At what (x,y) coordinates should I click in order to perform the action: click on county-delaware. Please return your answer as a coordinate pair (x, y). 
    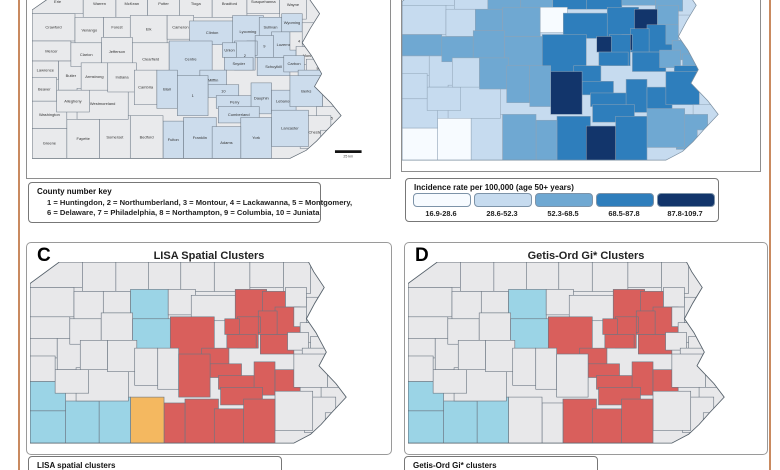
    Looking at the image, I should click on (330, 139).